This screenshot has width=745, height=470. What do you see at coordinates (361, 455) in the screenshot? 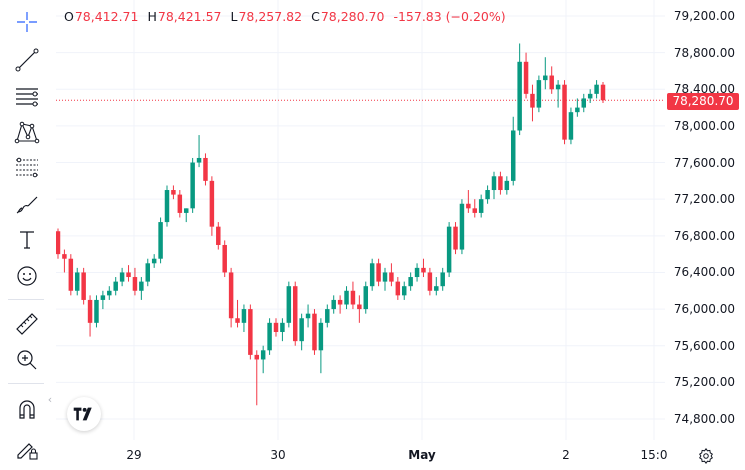
I see `time-axis: 29 30 May 2 15:0` at bounding box center [361, 455].